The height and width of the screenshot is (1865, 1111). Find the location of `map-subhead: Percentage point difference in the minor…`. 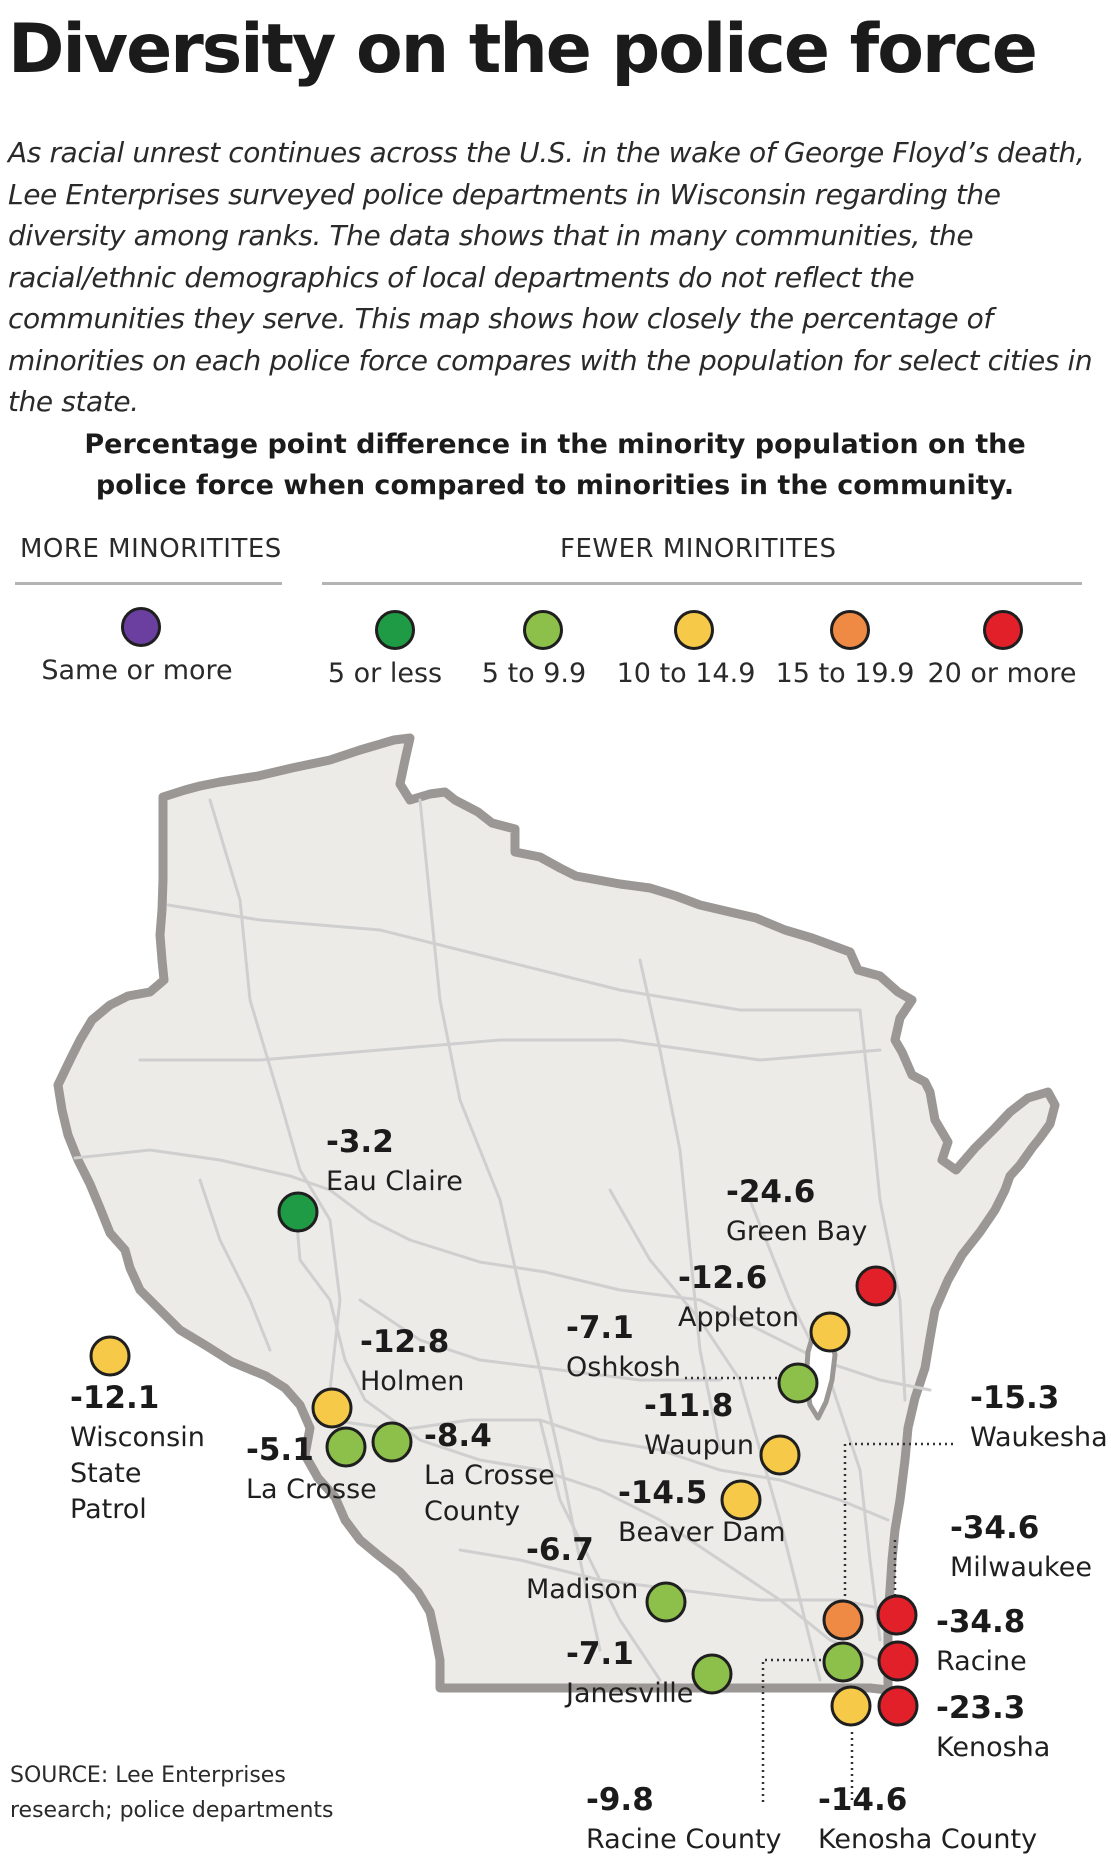

map-subhead: Percentage point difference in the minor… is located at coordinates (555, 465).